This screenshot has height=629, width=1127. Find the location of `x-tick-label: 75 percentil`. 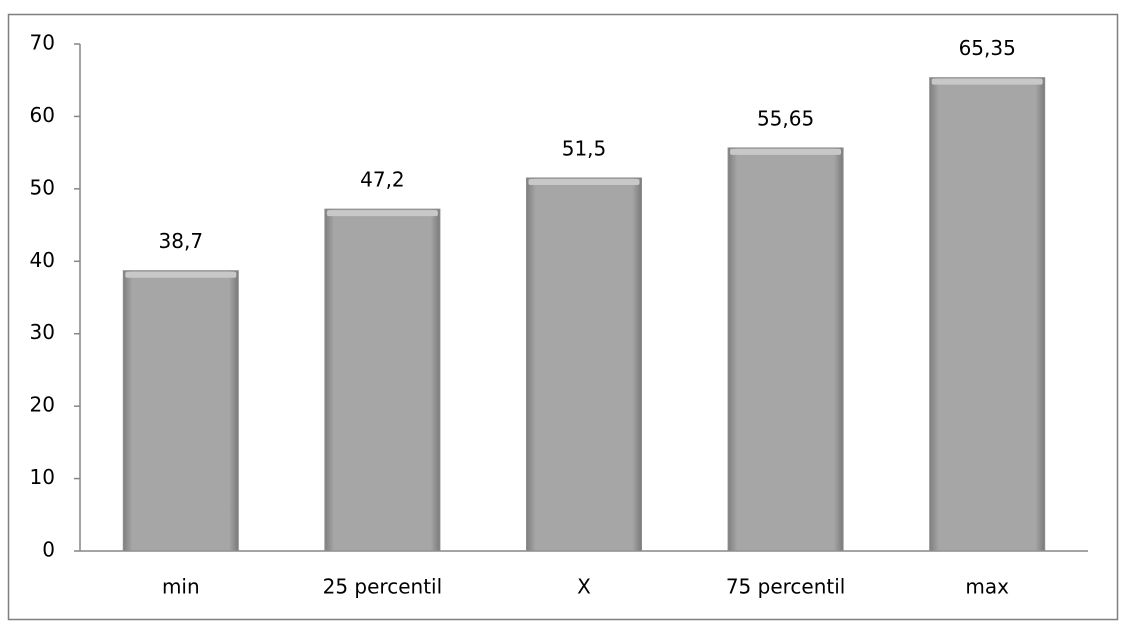

x-tick-label: 75 percentil is located at coordinates (786, 587).